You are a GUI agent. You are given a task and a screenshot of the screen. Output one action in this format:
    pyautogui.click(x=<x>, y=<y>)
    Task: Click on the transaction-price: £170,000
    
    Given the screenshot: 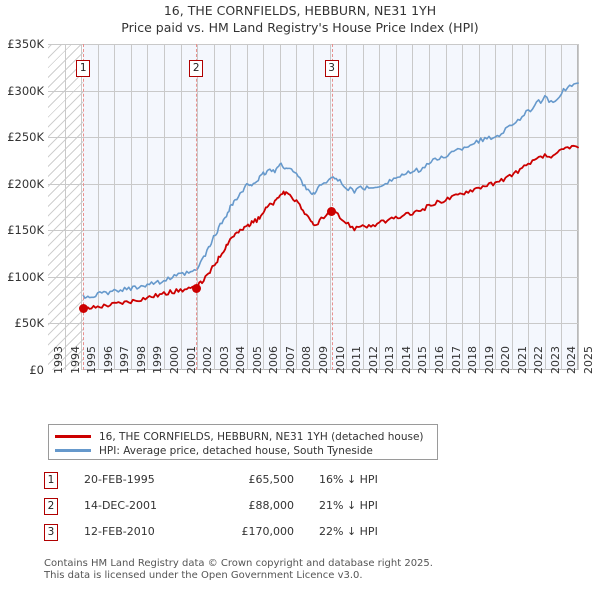 What is the action you would take?
    pyautogui.click(x=268, y=531)
    